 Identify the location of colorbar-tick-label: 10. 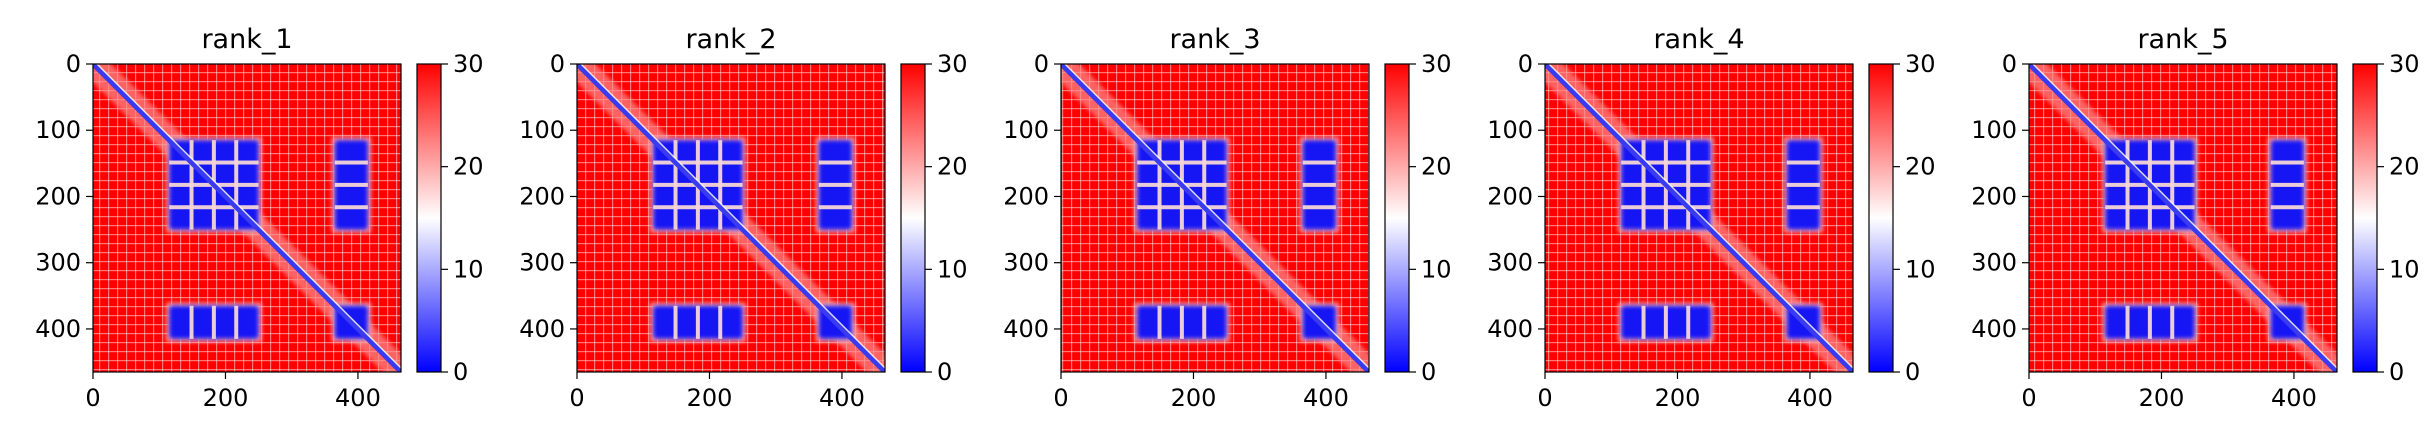
(1436, 269).